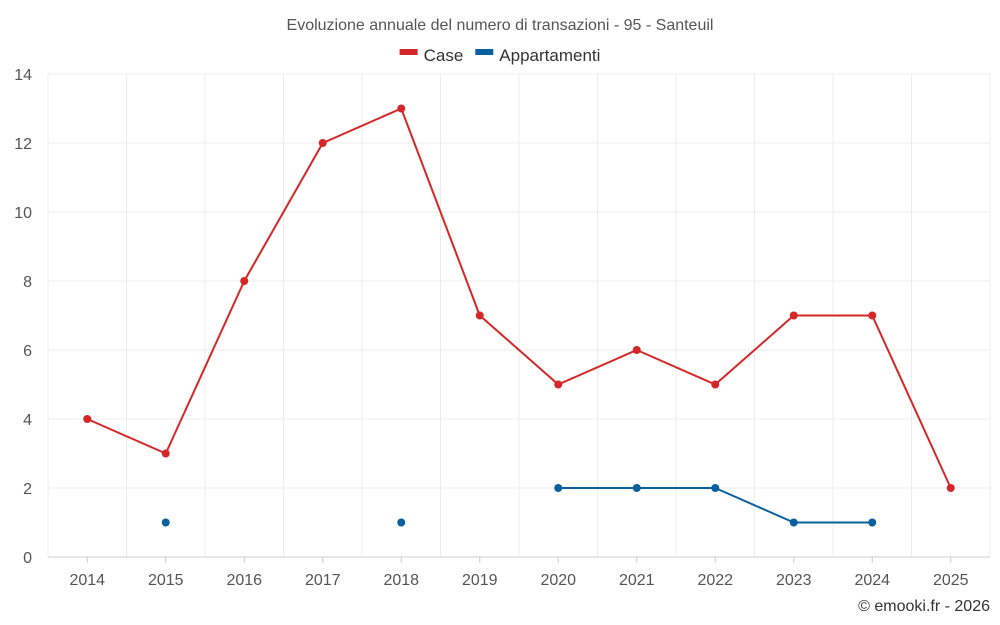 This screenshot has width=1000, height=625. What do you see at coordinates (794, 580) in the screenshot?
I see `x-tick-label: 2023` at bounding box center [794, 580].